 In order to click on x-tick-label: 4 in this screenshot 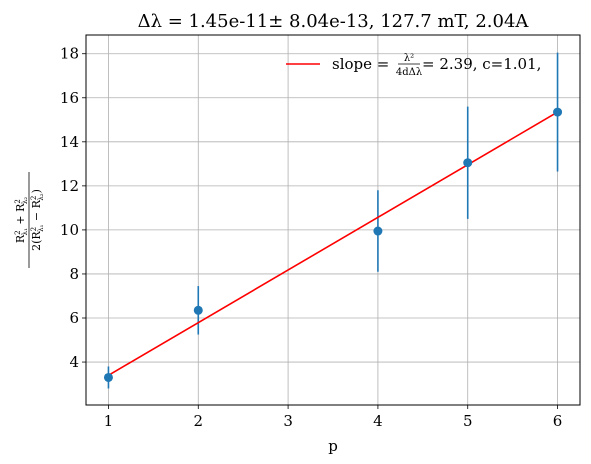, I will do `click(378, 421)`.